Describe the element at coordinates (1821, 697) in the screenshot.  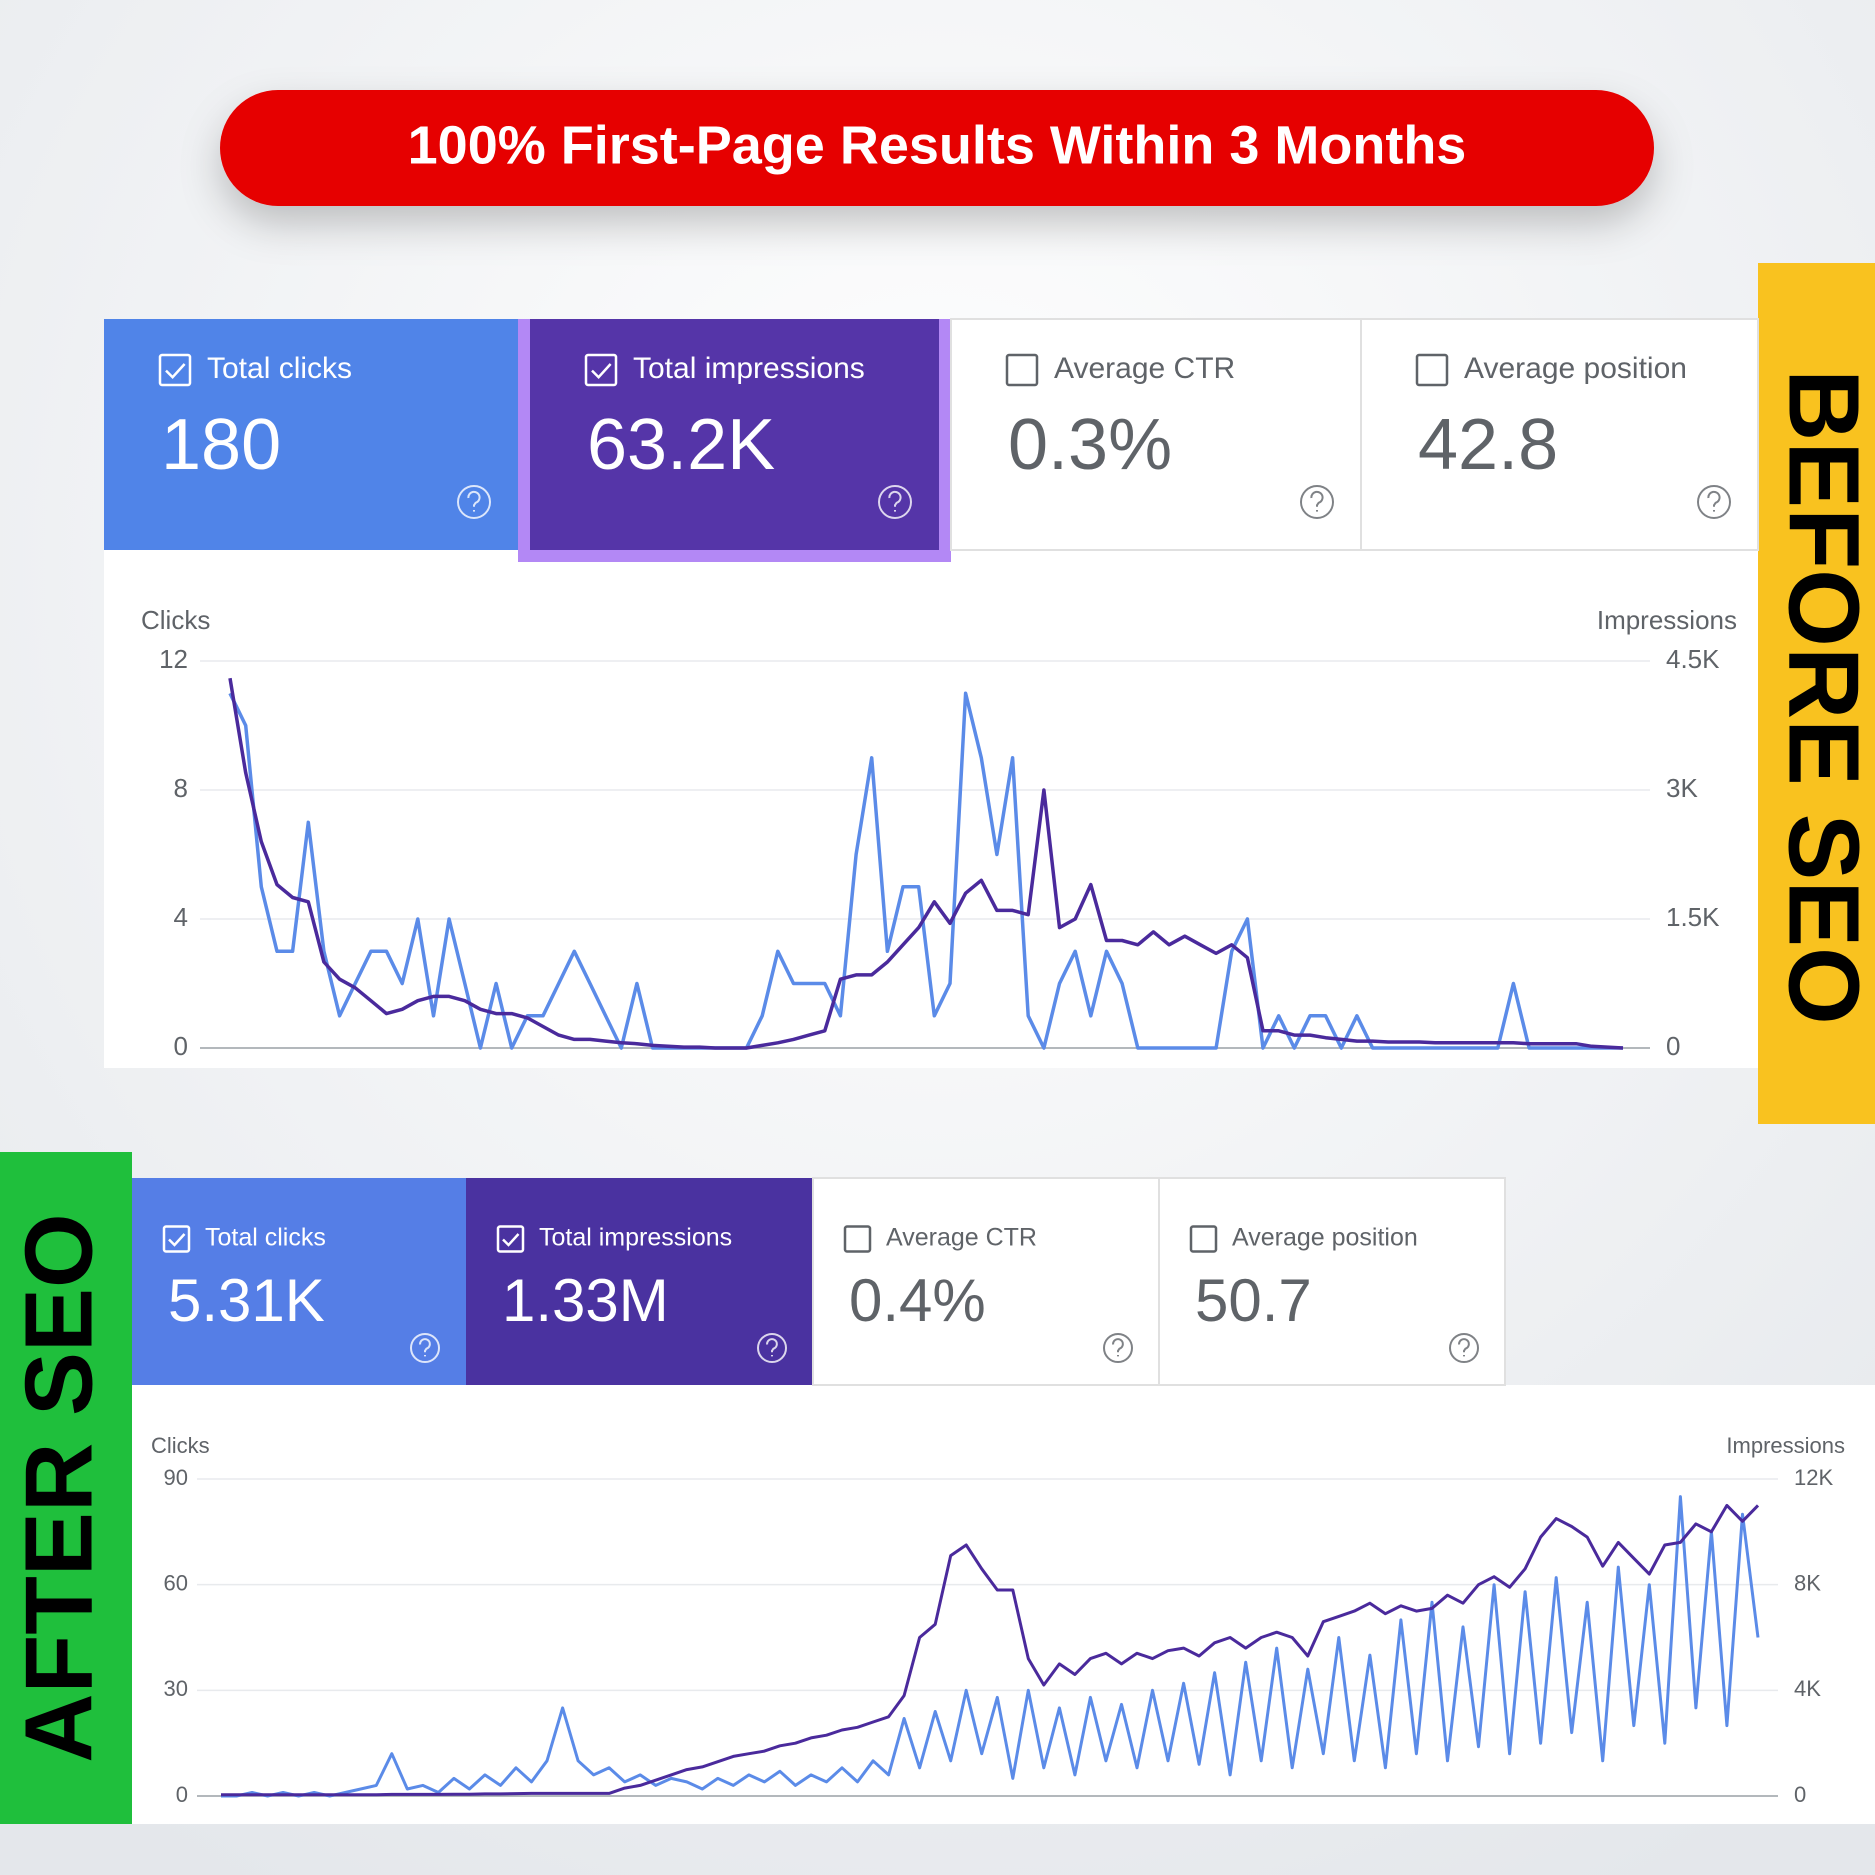
I see `before-label: BEFORE SEO` at that location.